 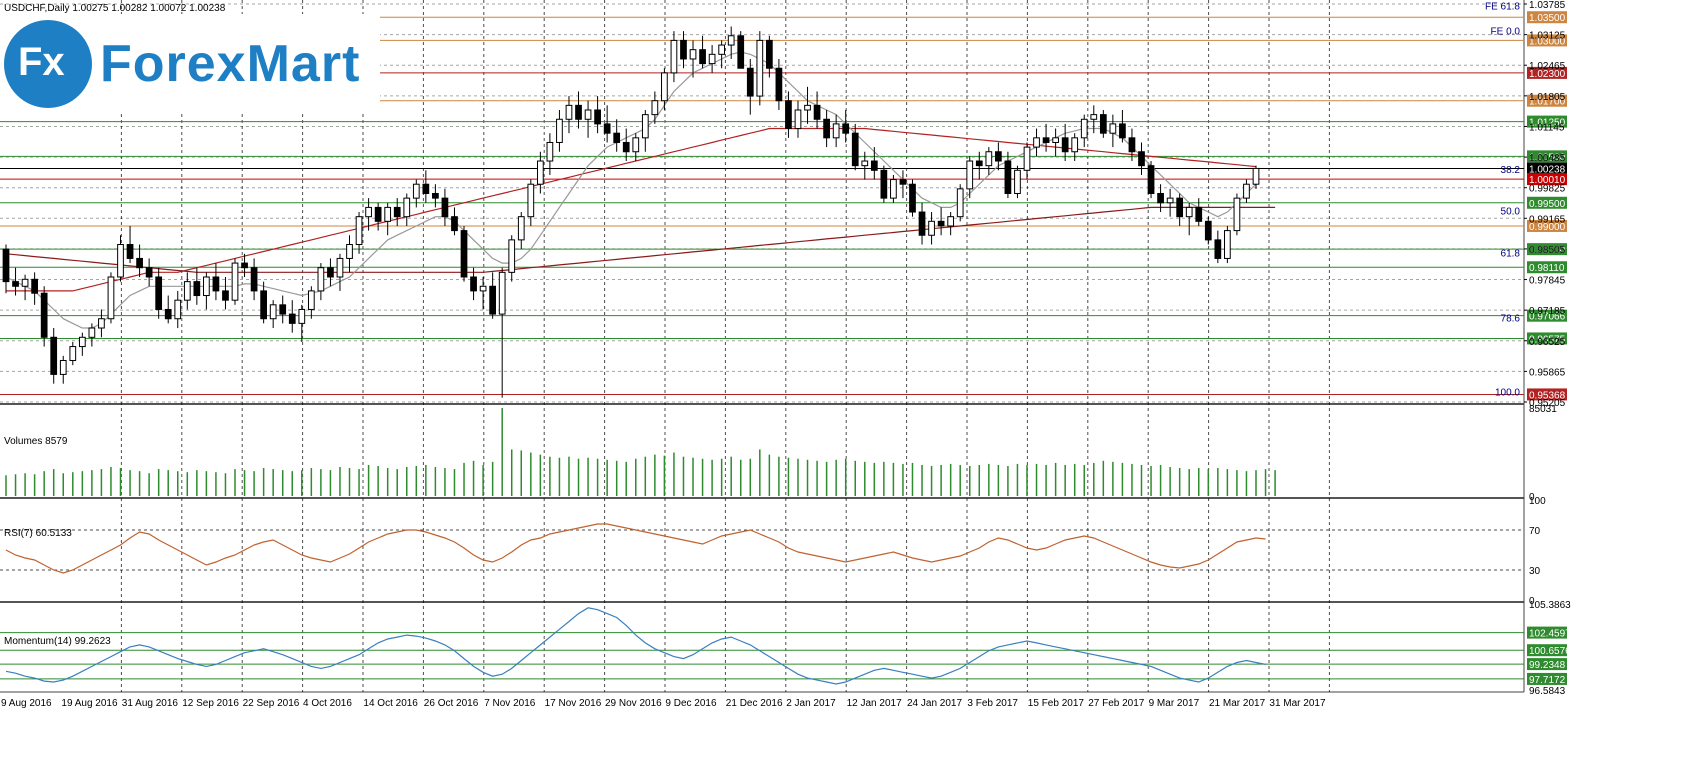 I want to click on level-label: 0.99500, so click(x=1547, y=204).